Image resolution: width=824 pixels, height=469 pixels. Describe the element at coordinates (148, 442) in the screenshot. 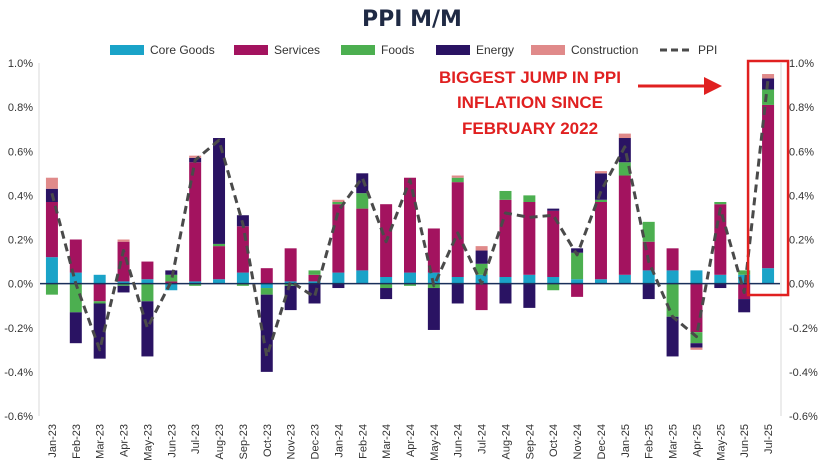

I see `x-tick-label: May-23` at that location.